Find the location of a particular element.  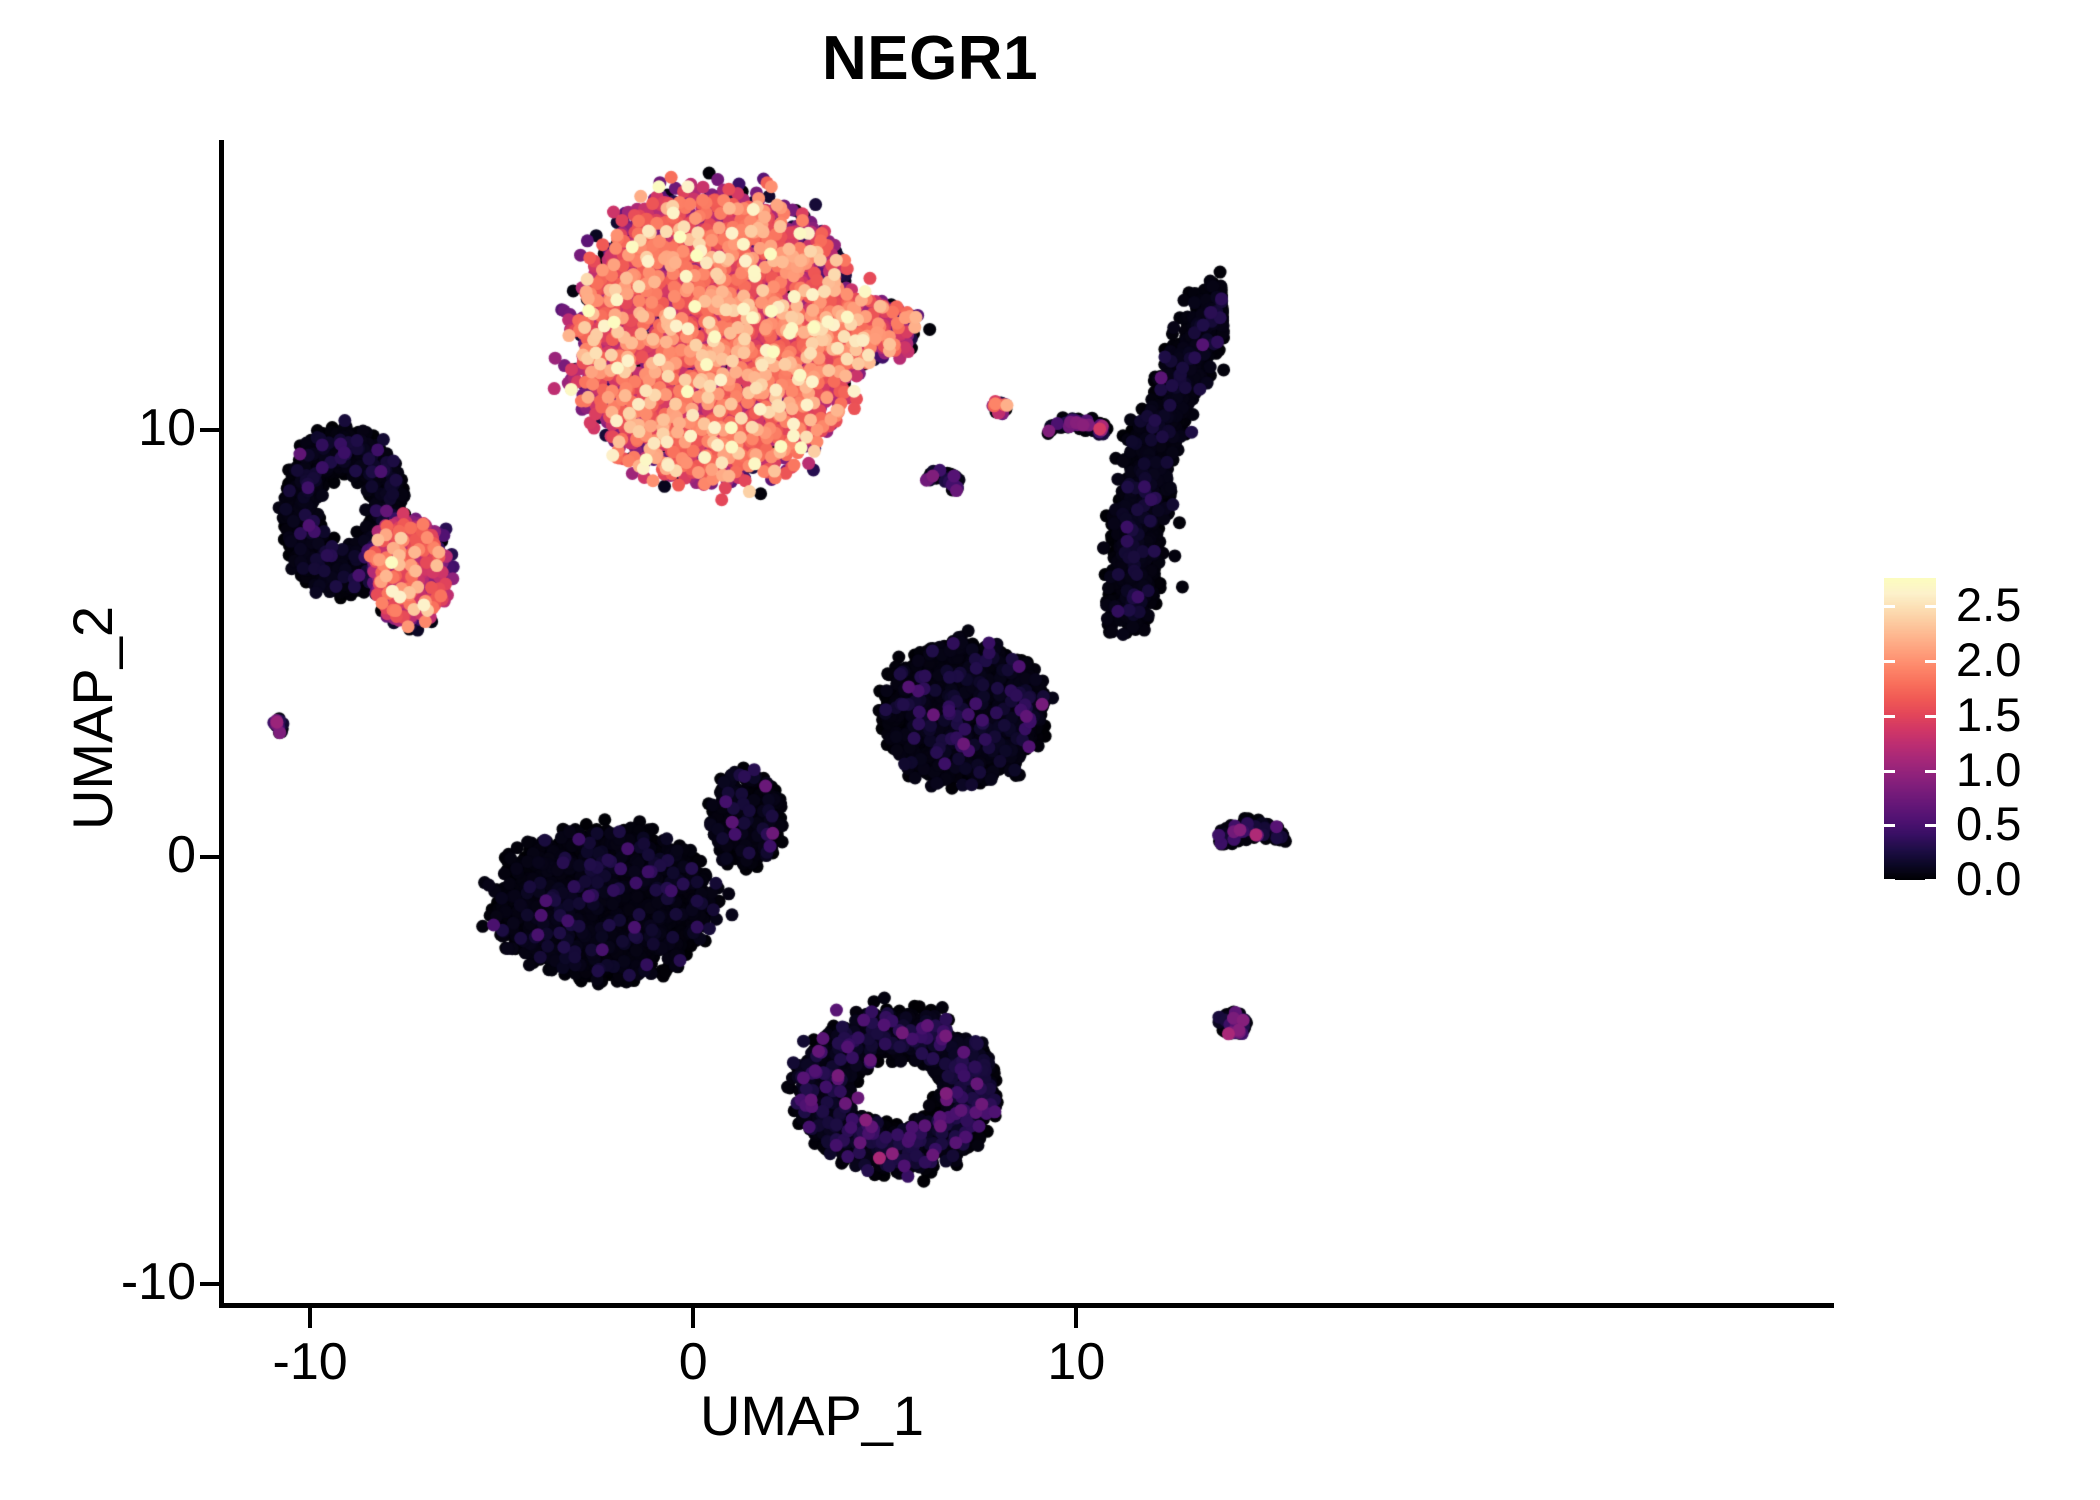

x-axis-ticklabel: 0 is located at coordinates (693, 1362).